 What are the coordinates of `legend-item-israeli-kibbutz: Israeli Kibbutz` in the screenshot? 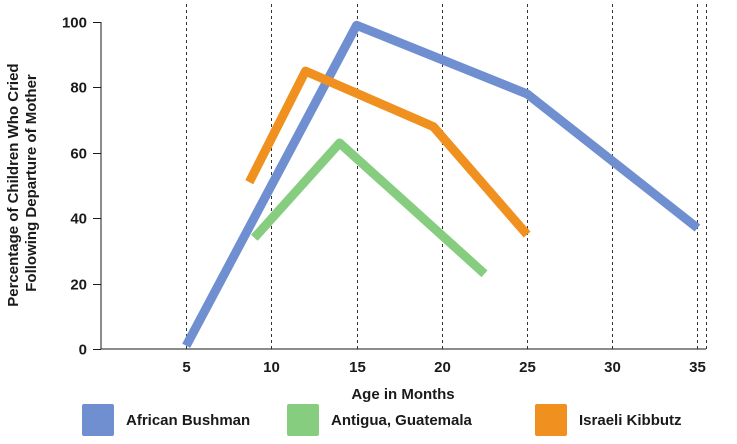 It's located at (608, 420).